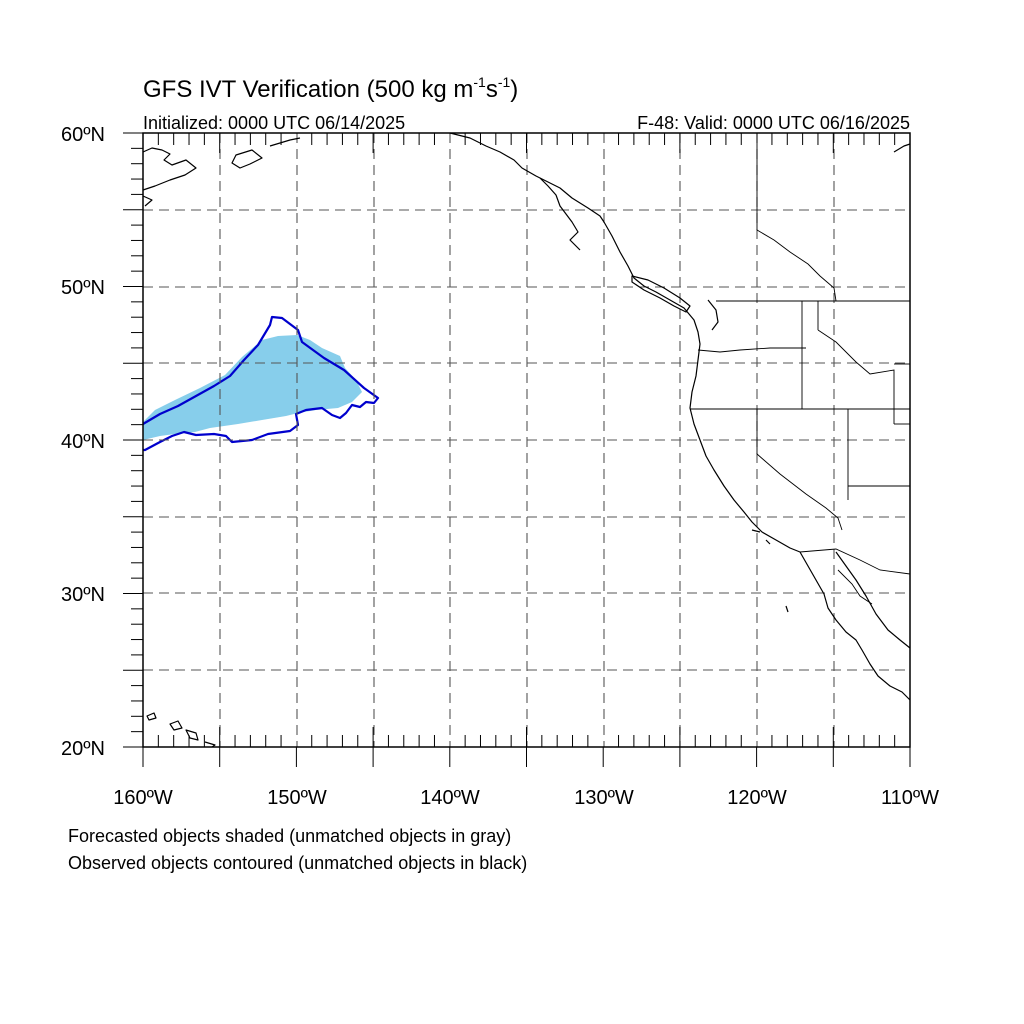 This screenshot has height=1024, width=1024. I want to click on small-island, so click(787, 609).